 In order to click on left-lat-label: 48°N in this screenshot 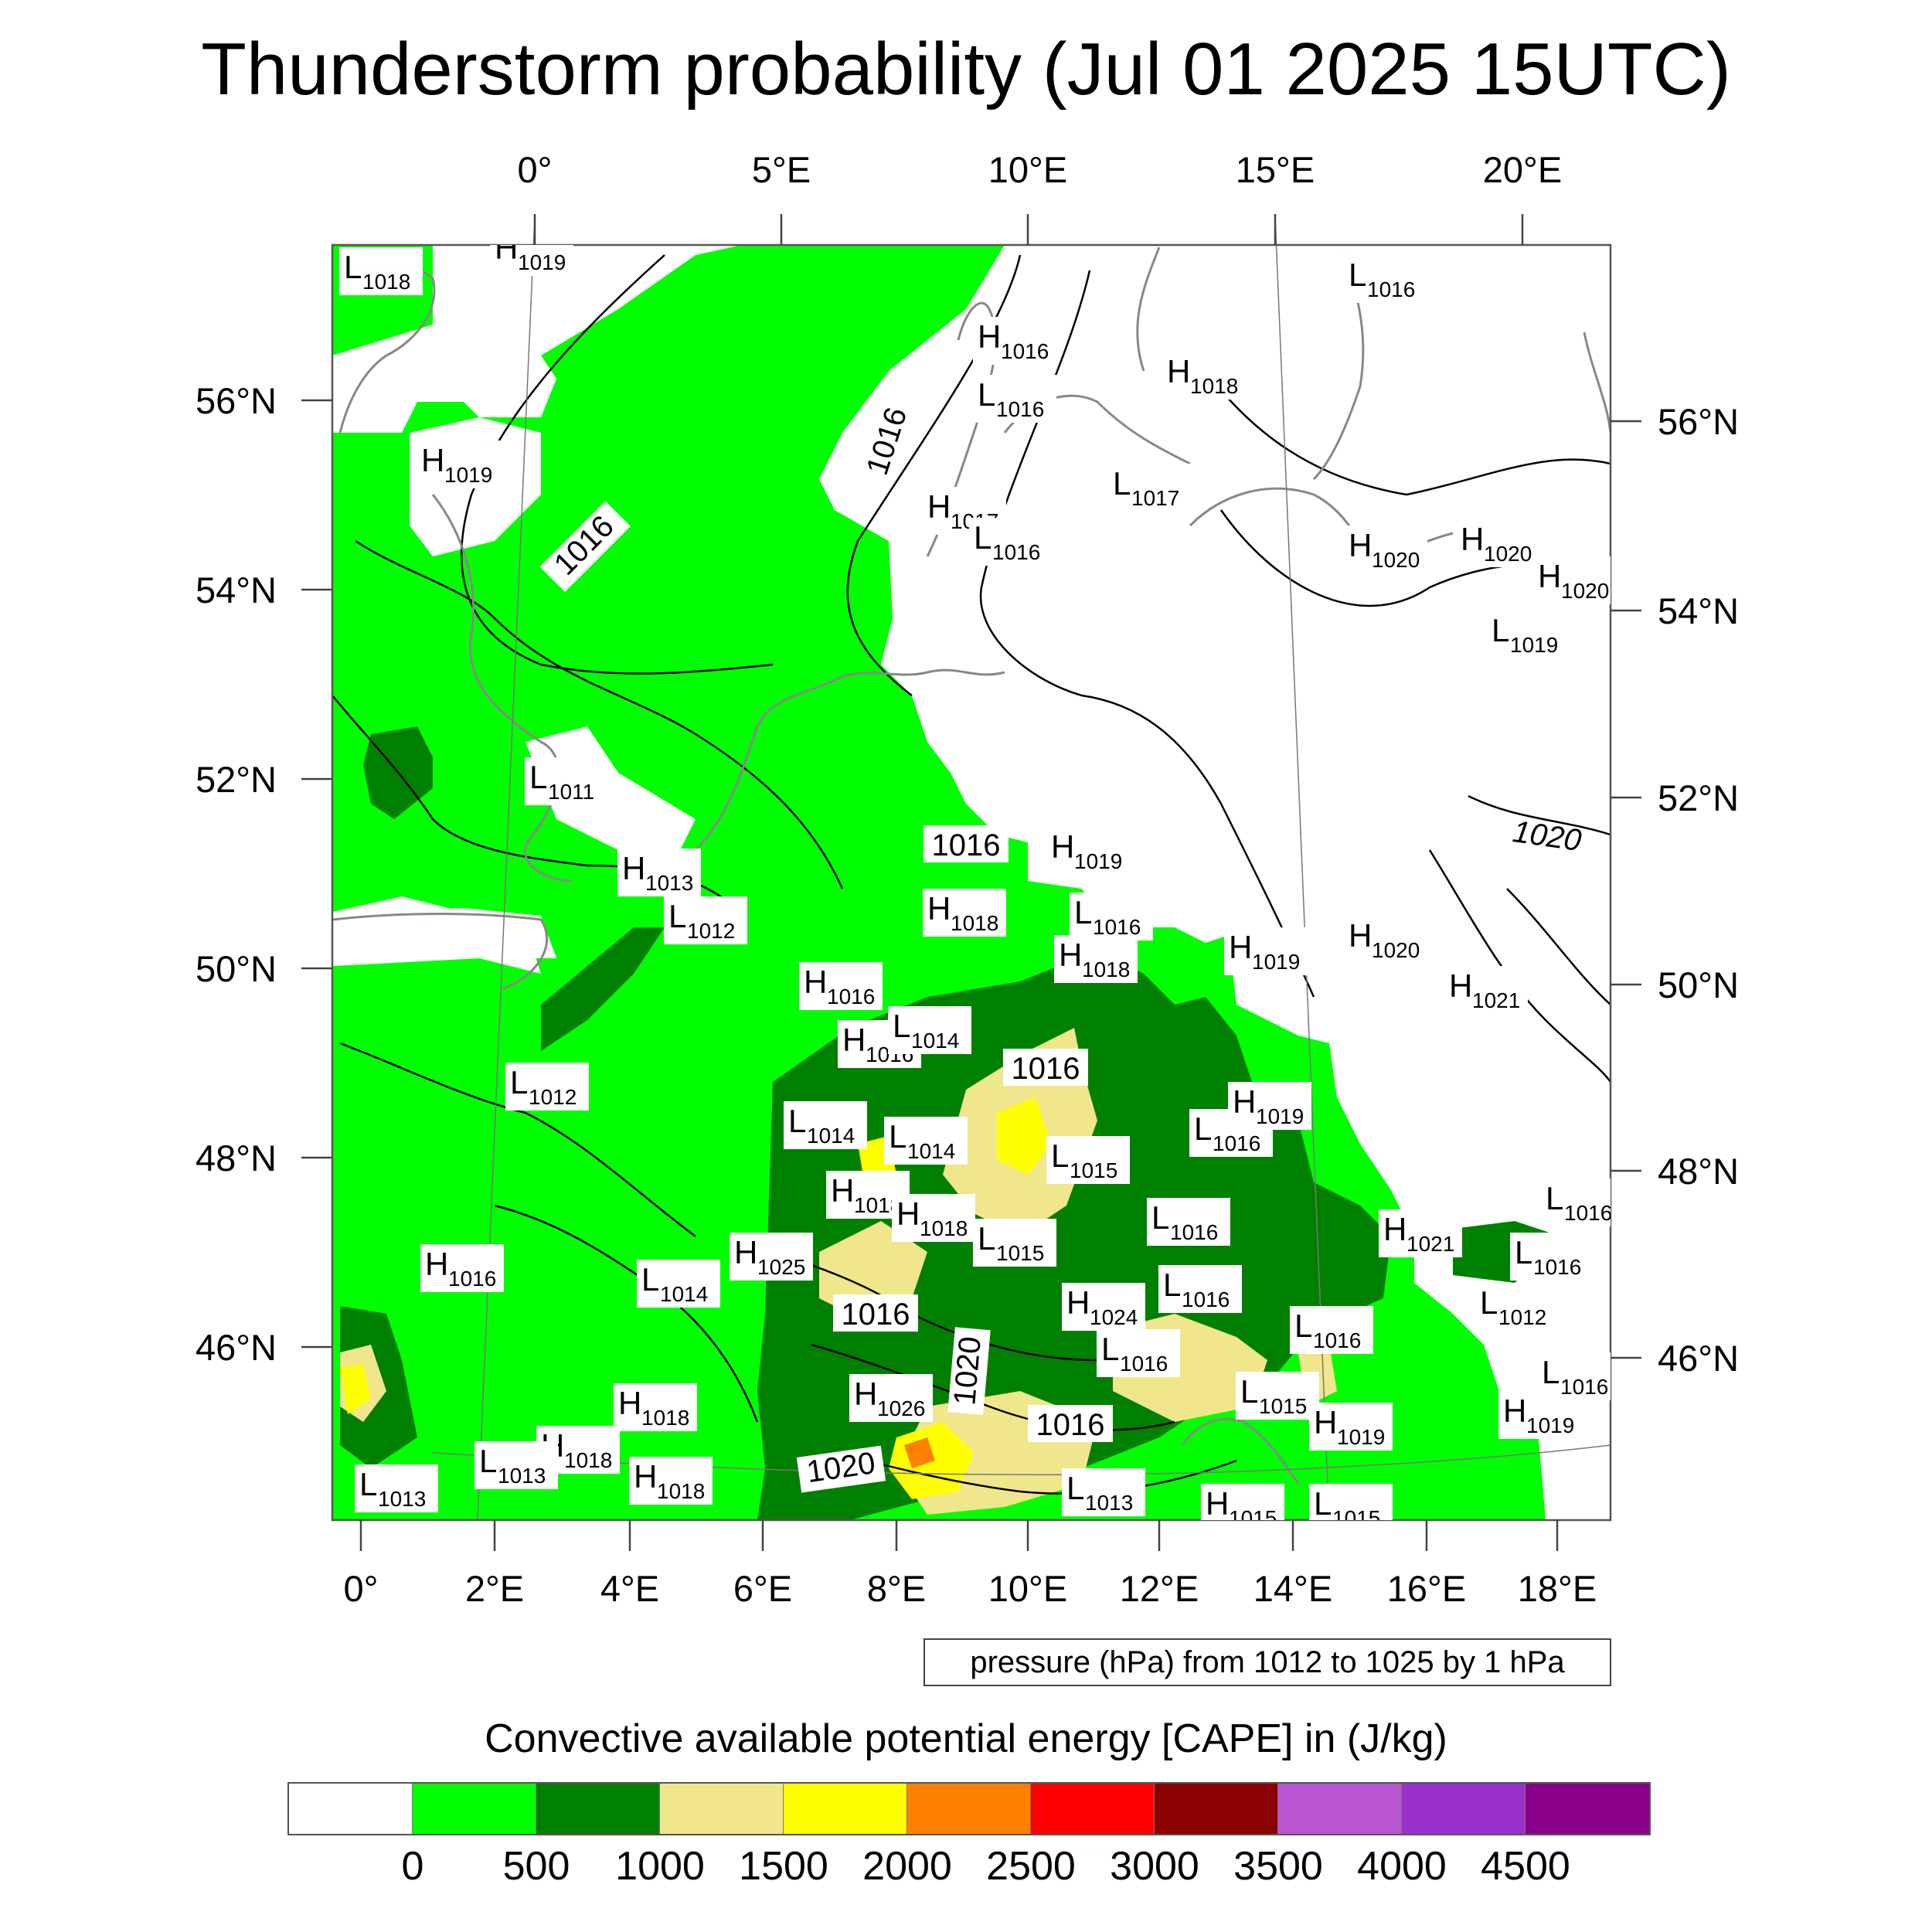, I will do `click(237, 1158)`.